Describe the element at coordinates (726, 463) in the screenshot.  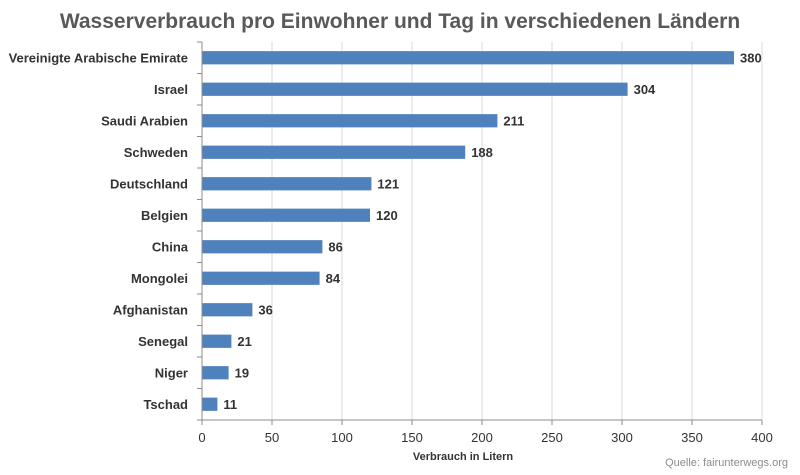
I see `source-note: Quelle: fairunterwegs.org` at that location.